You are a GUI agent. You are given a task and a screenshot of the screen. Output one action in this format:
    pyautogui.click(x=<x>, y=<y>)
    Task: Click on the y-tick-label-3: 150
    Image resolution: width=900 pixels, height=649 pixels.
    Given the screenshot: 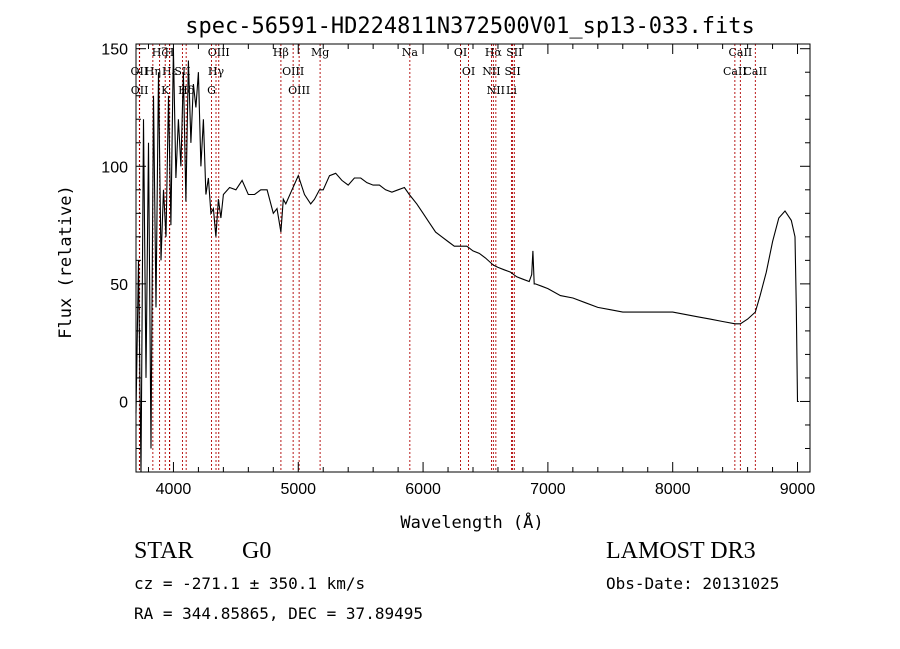 What is the action you would take?
    pyautogui.click(x=114, y=50)
    